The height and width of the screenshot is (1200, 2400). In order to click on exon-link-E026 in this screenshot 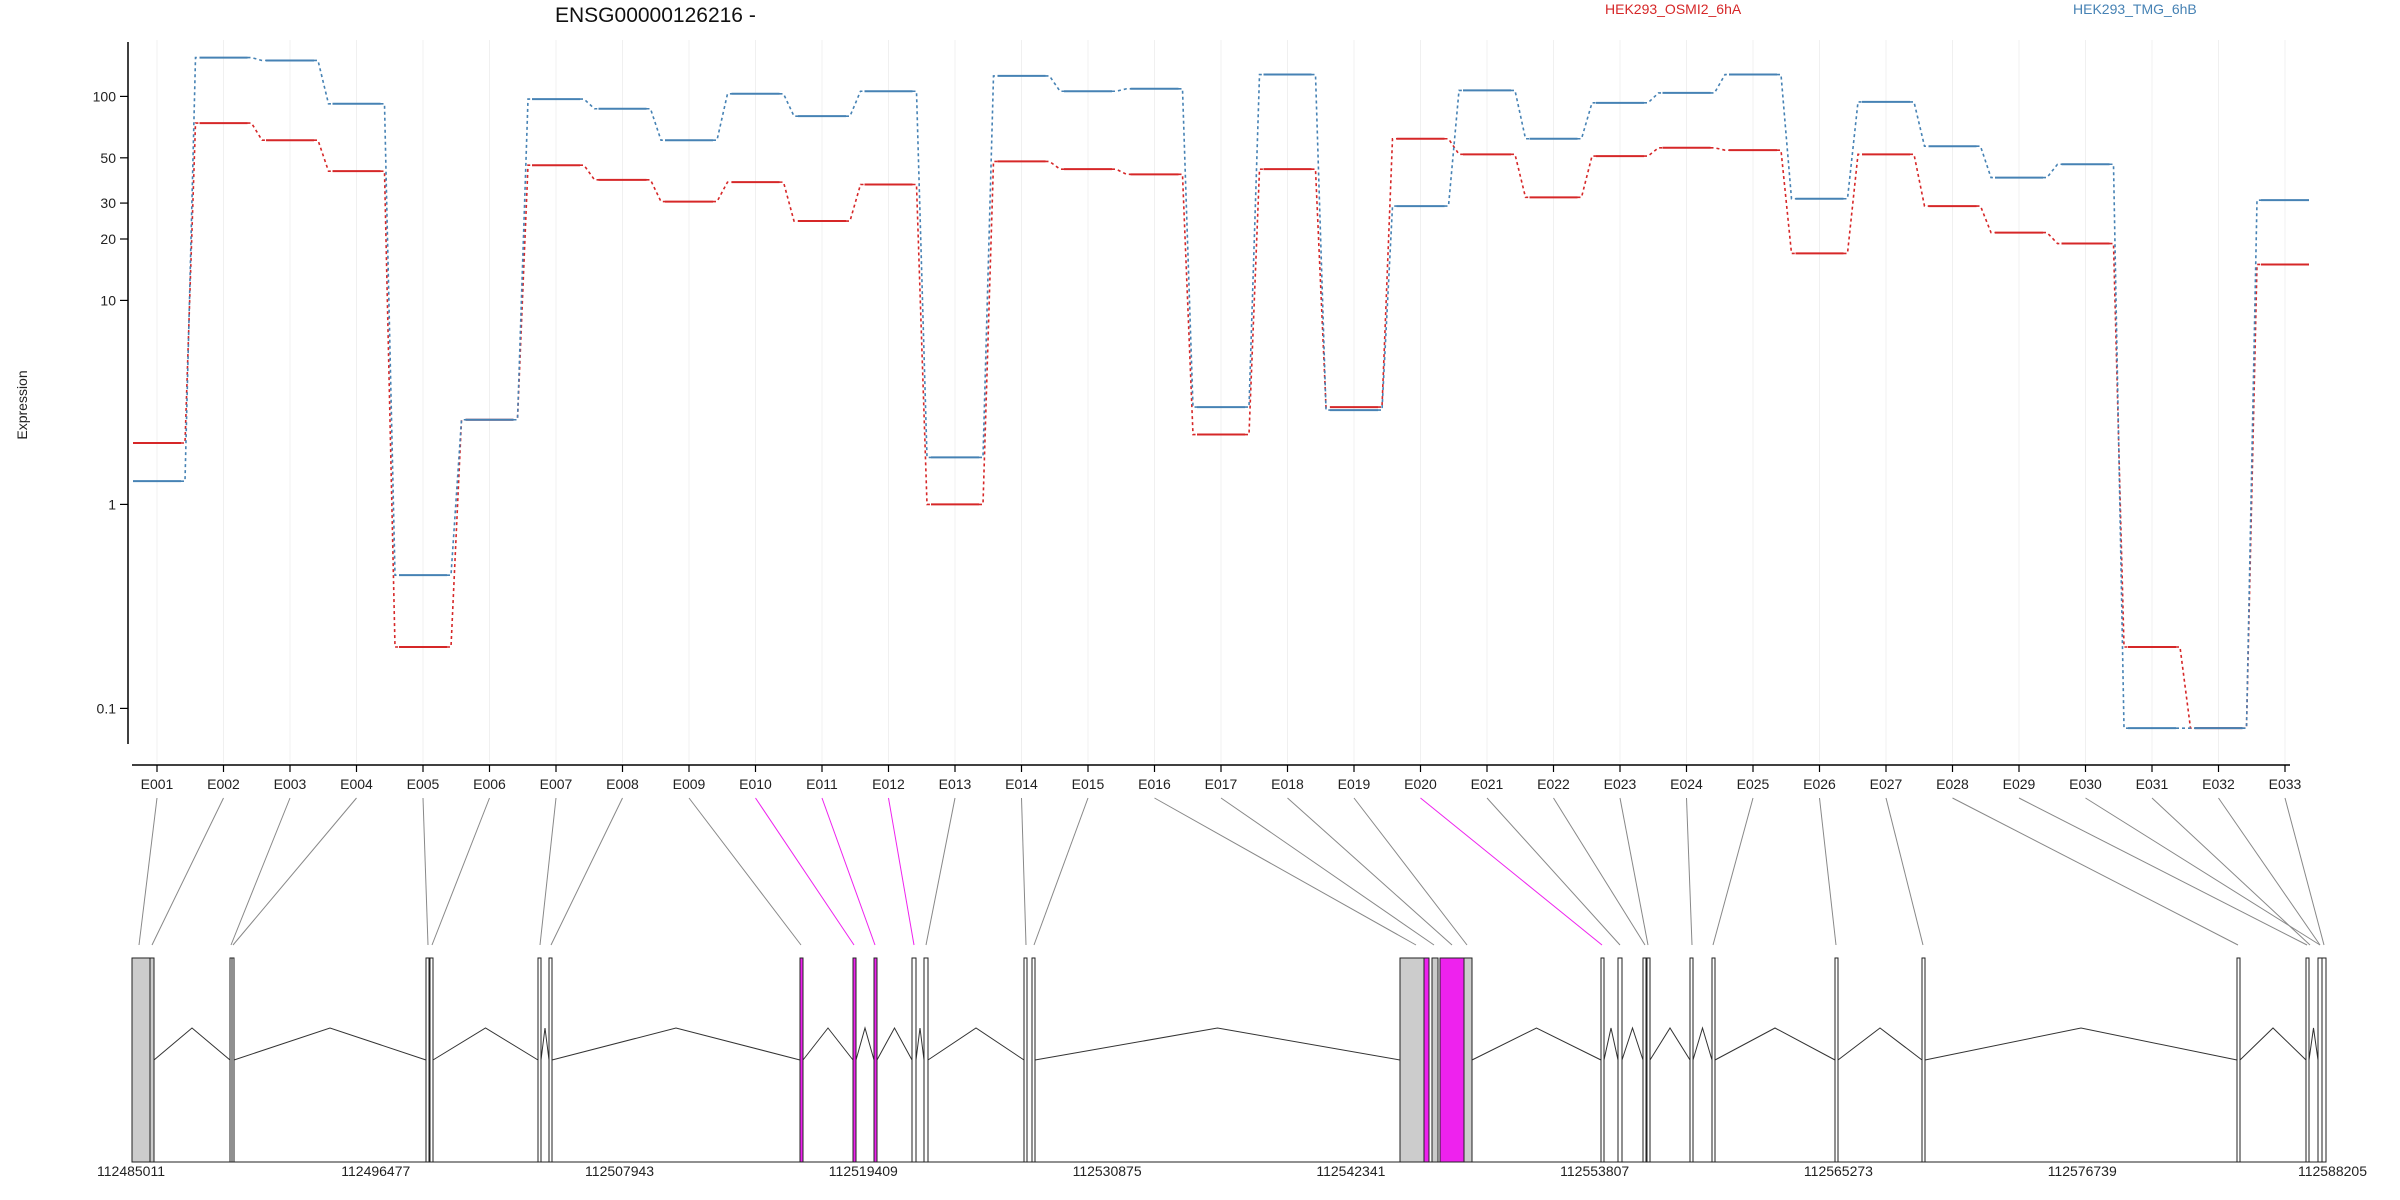, I will do `click(1828, 871)`.